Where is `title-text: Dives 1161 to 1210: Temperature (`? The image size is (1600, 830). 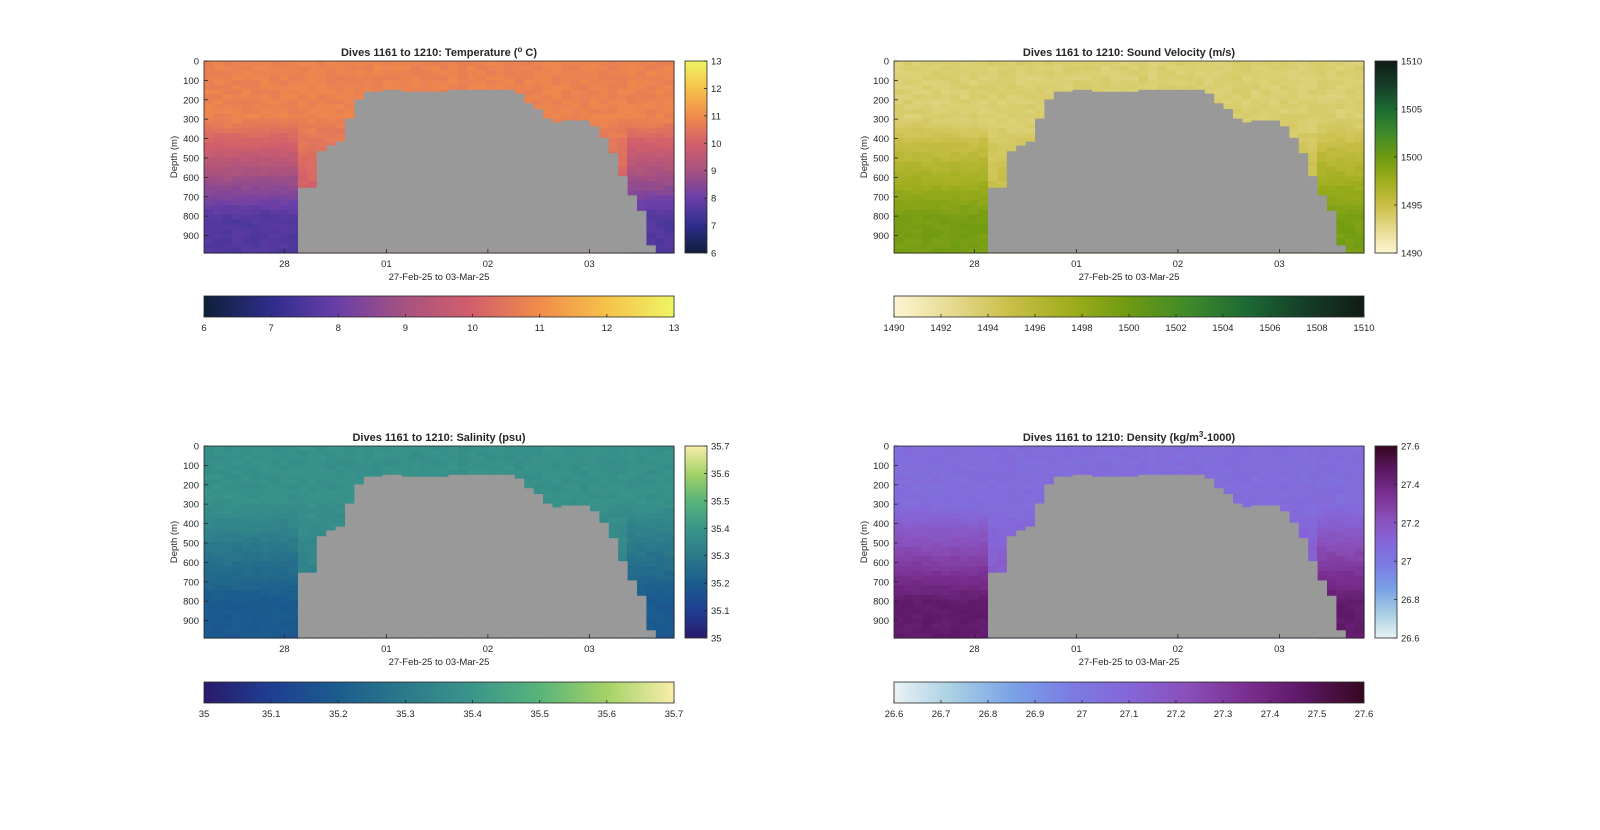
title-text: Dives 1161 to 1210: Temperature ( is located at coordinates (429, 53).